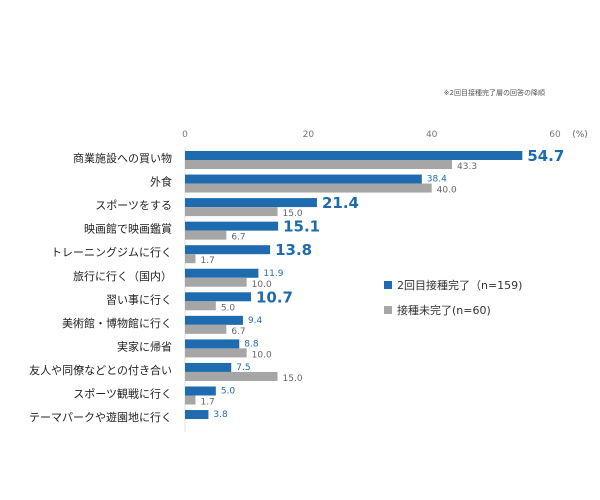  I want to click on data-label-vaccinated: 13.8, so click(293, 250).